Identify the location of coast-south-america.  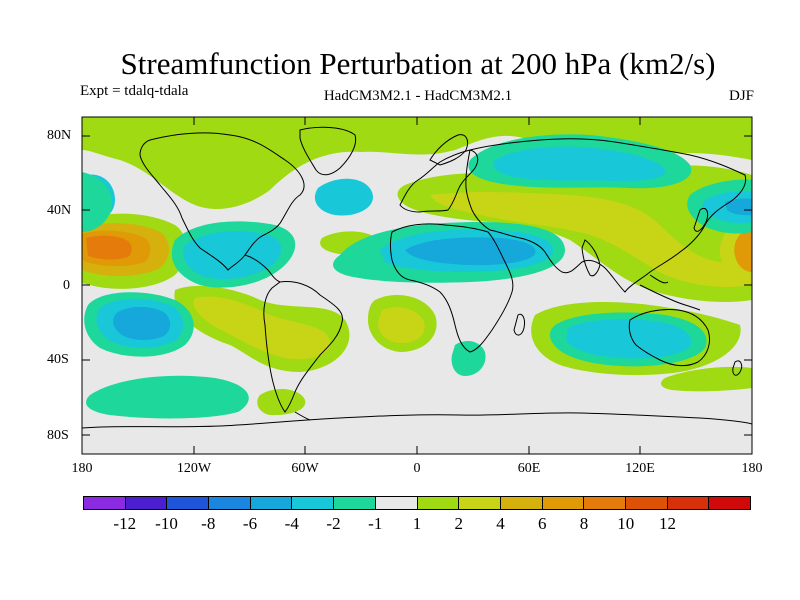
(303, 347).